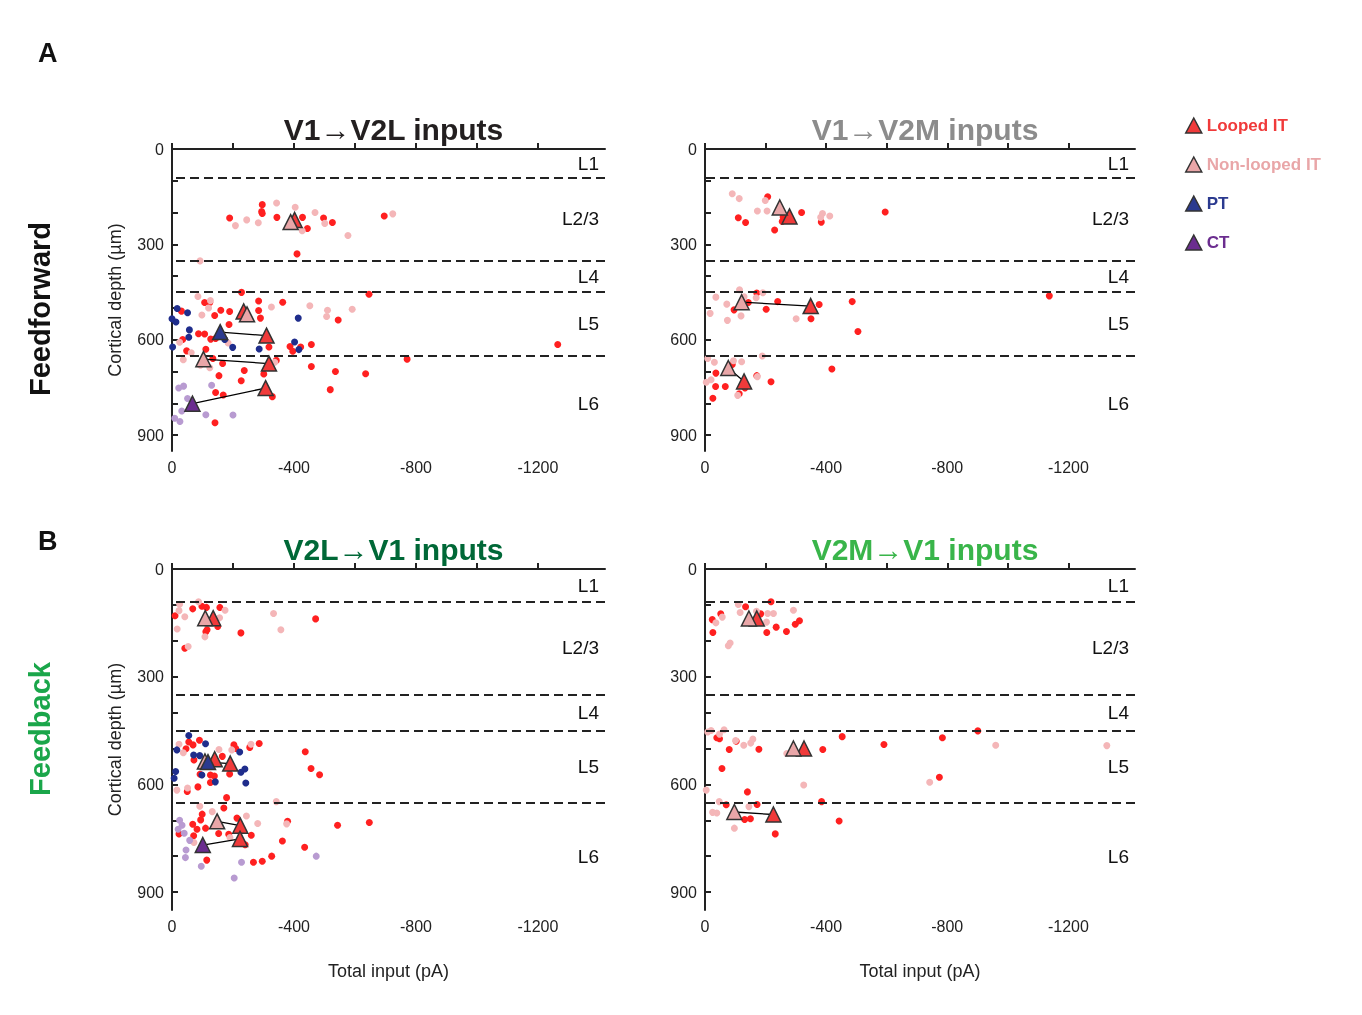 The height and width of the screenshot is (1015, 1362). What do you see at coordinates (1218, 203) in the screenshot?
I see `legend-label: PT` at bounding box center [1218, 203].